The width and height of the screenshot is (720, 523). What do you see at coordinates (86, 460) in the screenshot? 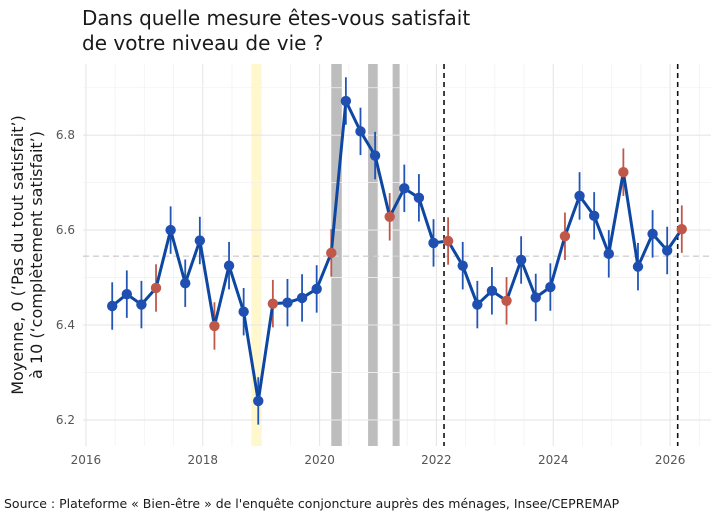
I see `x-tick-label-2016: 2016` at bounding box center [86, 460].